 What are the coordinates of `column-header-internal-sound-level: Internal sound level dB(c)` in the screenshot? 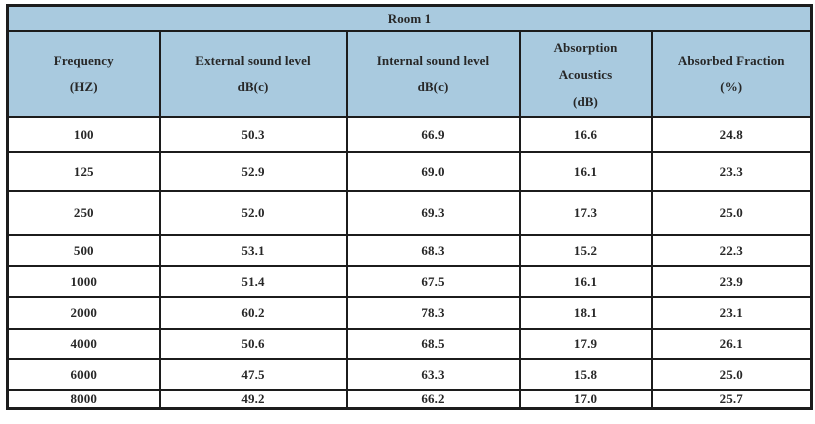 It's located at (433, 74).